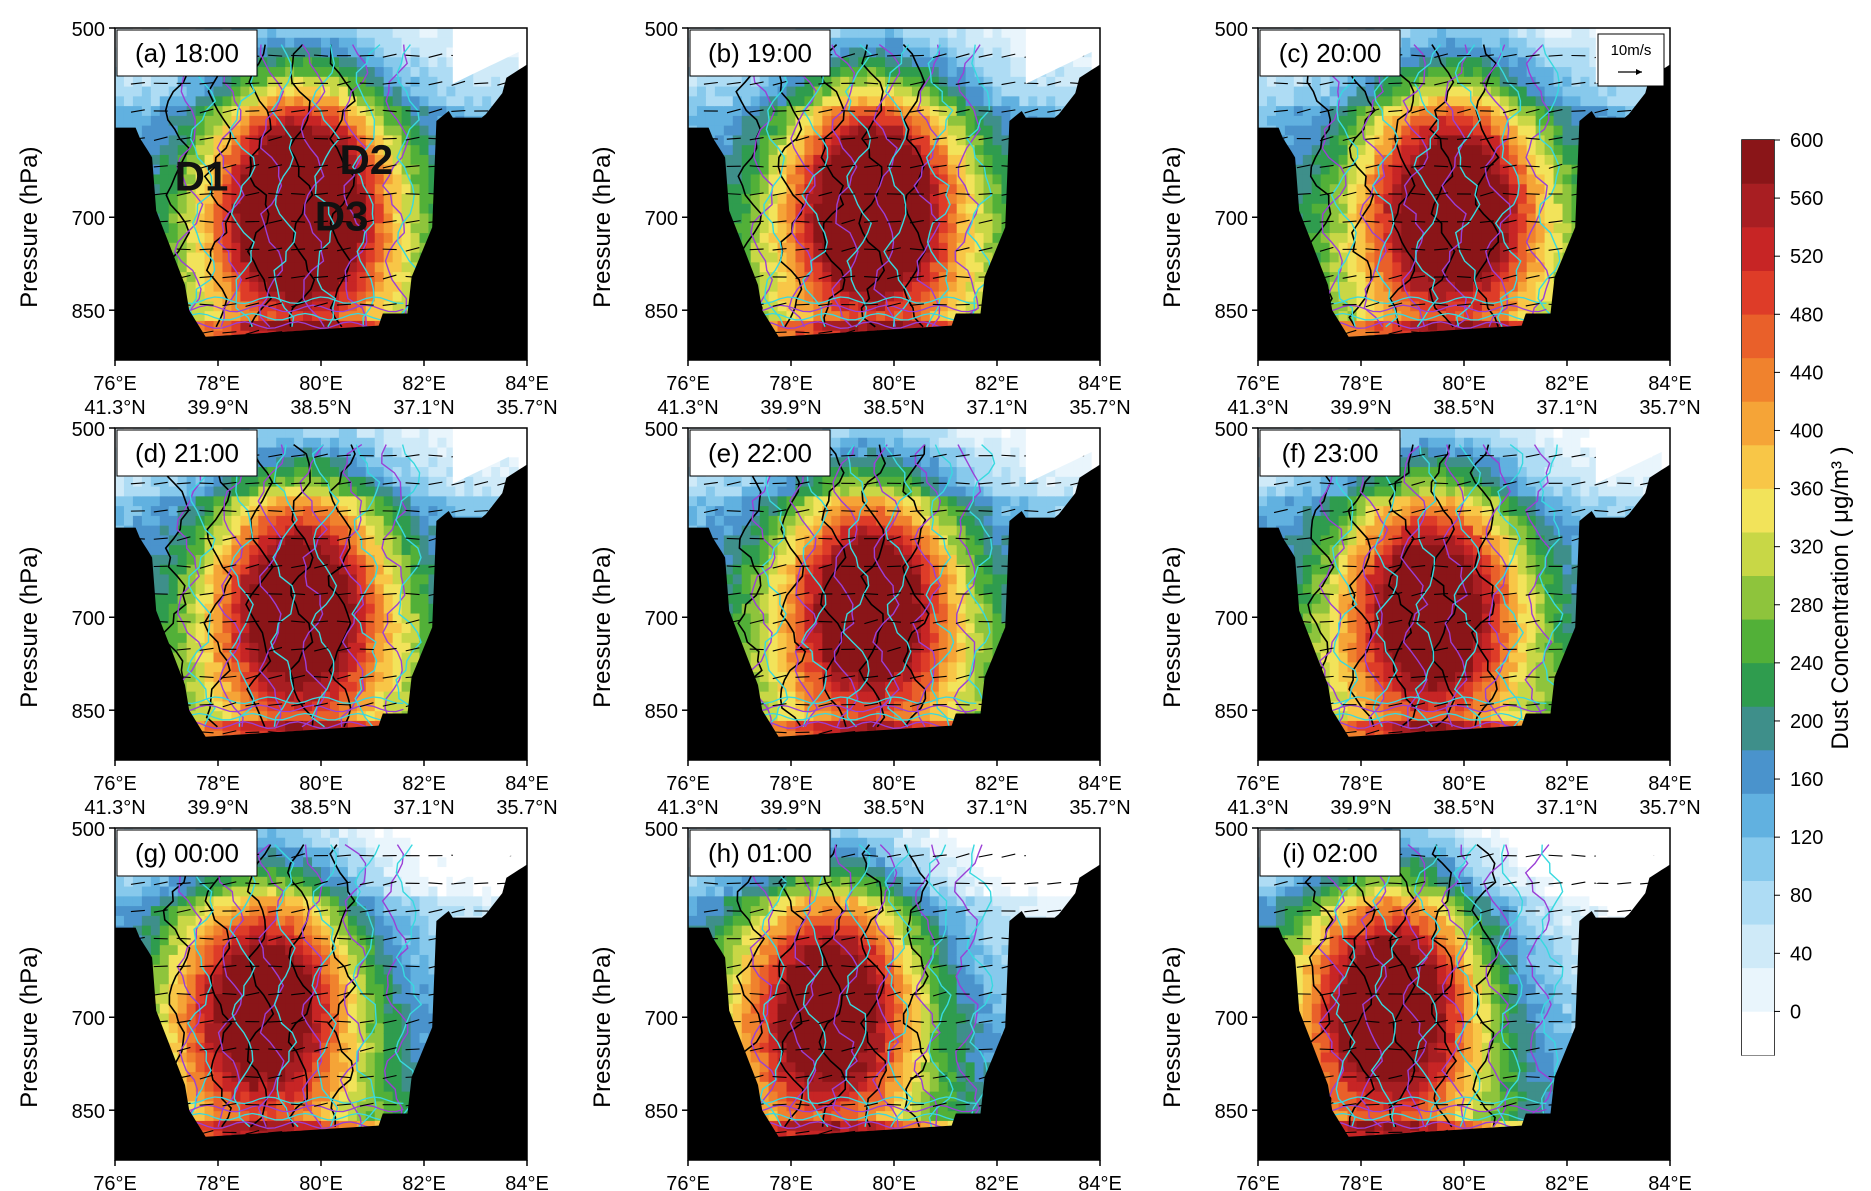 The width and height of the screenshot is (1871, 1191). I want to click on y-tick-label: 700, so click(88, 219).